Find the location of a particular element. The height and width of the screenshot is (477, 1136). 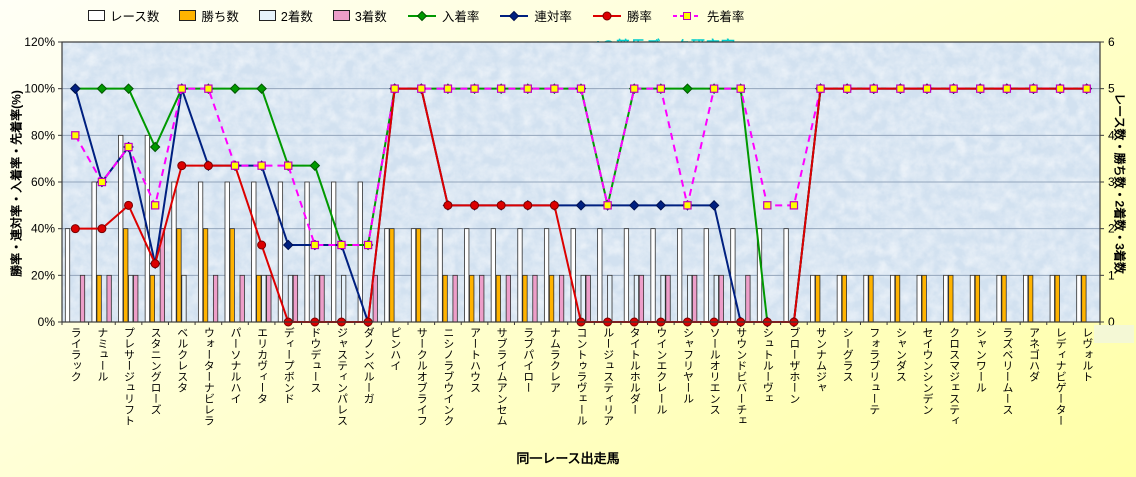

legend-item-first-finish-rate: 先着率 is located at coordinates (708, 15).